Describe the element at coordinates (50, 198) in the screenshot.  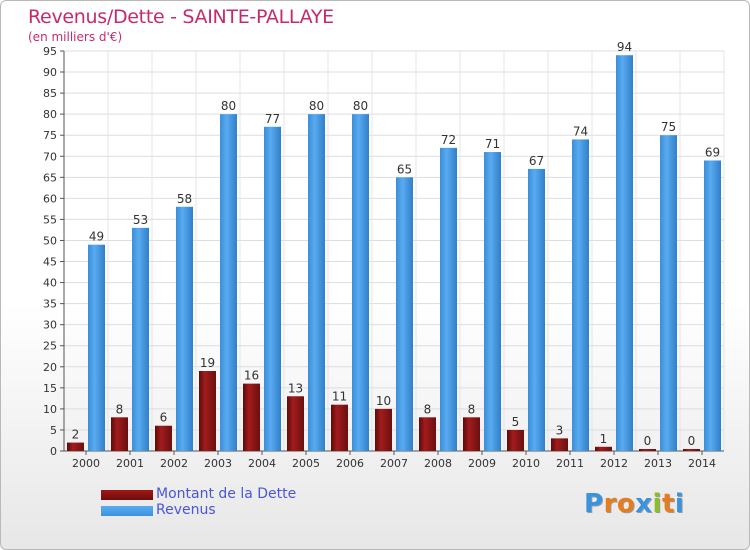
I see `y-tick-label: 60` at that location.